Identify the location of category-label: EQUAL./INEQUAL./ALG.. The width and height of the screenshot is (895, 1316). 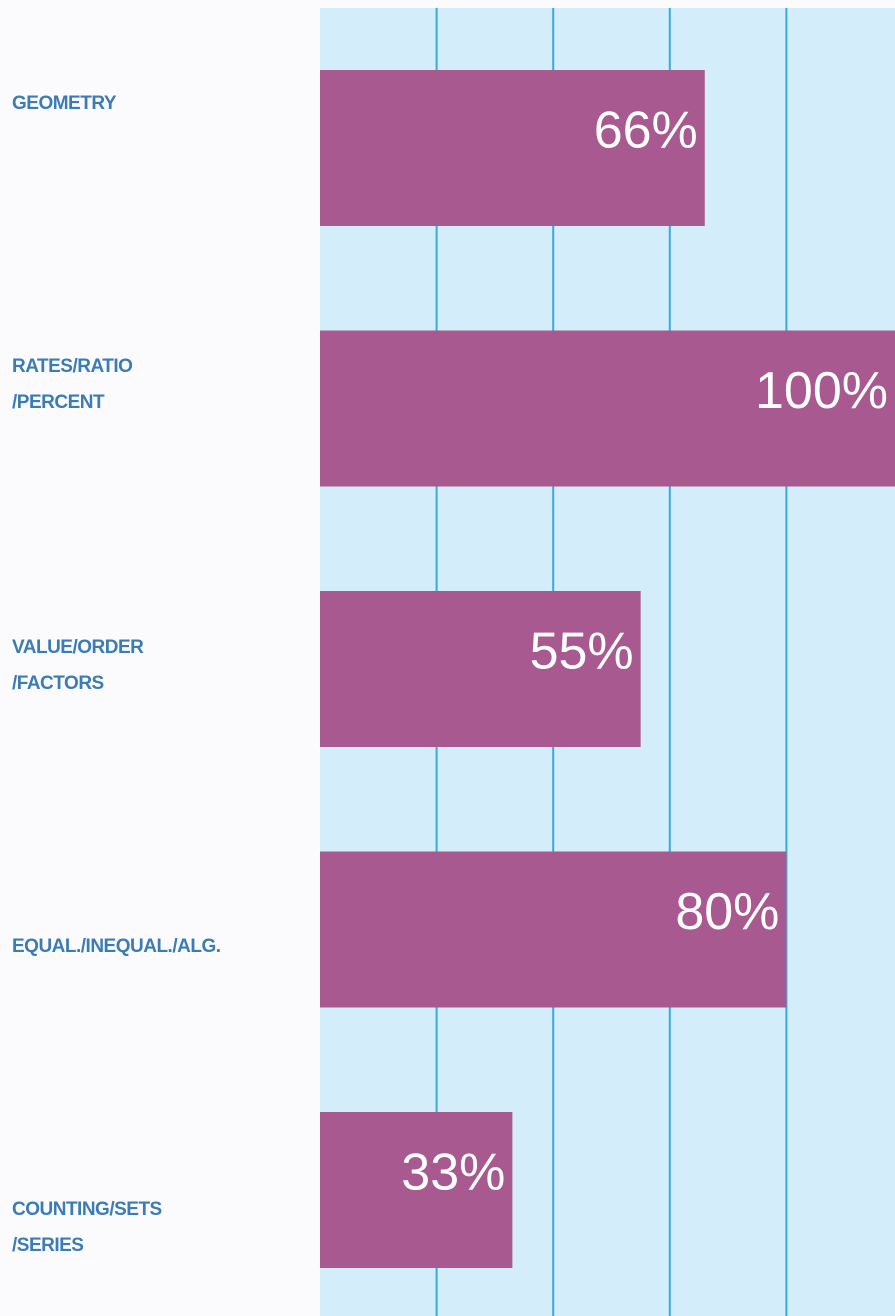
(116, 946).